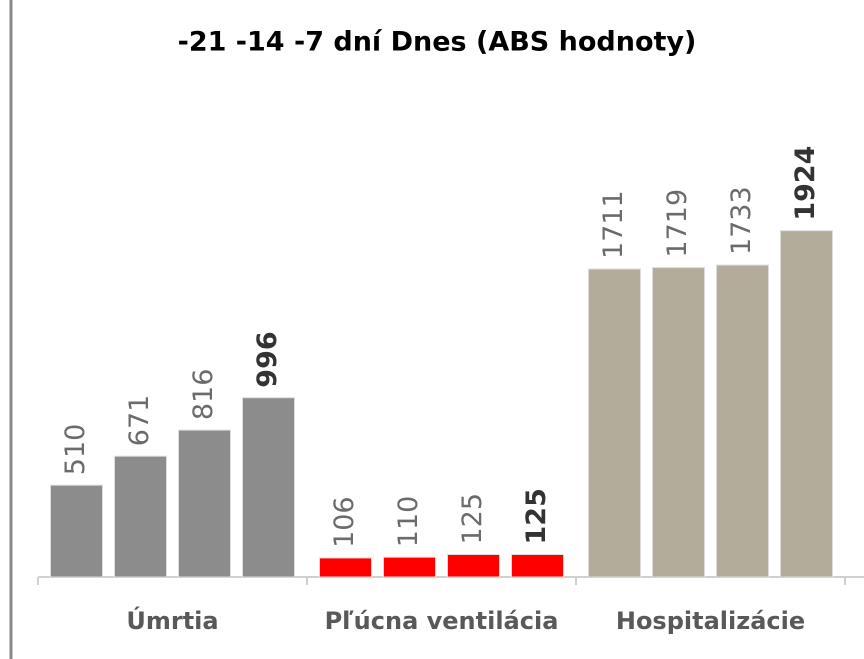 The width and height of the screenshot is (864, 659). I want to click on data-label: 1733, so click(741, 220).